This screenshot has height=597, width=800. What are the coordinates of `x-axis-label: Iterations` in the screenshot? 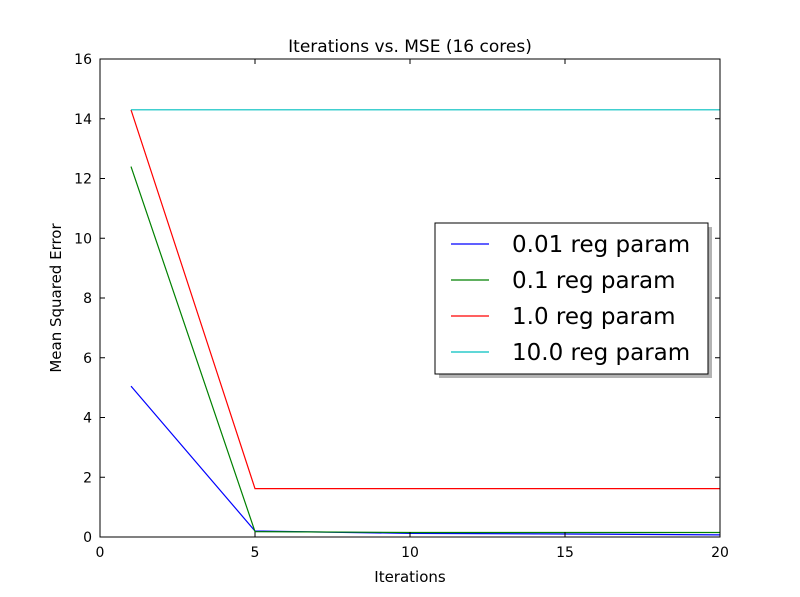 It's located at (410, 577).